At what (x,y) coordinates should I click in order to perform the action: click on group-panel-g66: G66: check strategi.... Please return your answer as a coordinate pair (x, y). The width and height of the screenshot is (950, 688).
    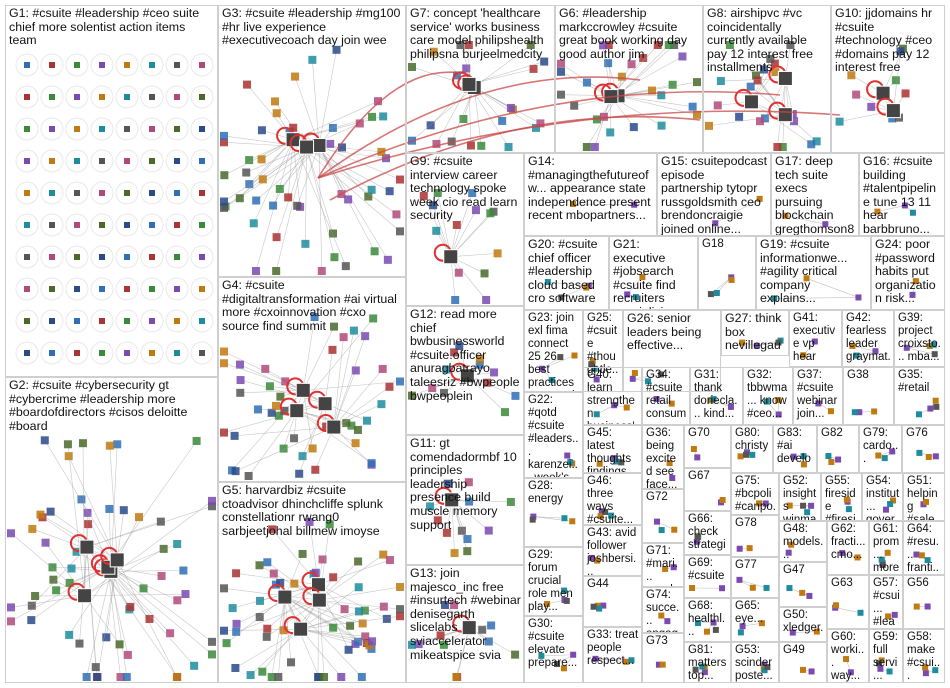
    Looking at the image, I should click on (707, 533).